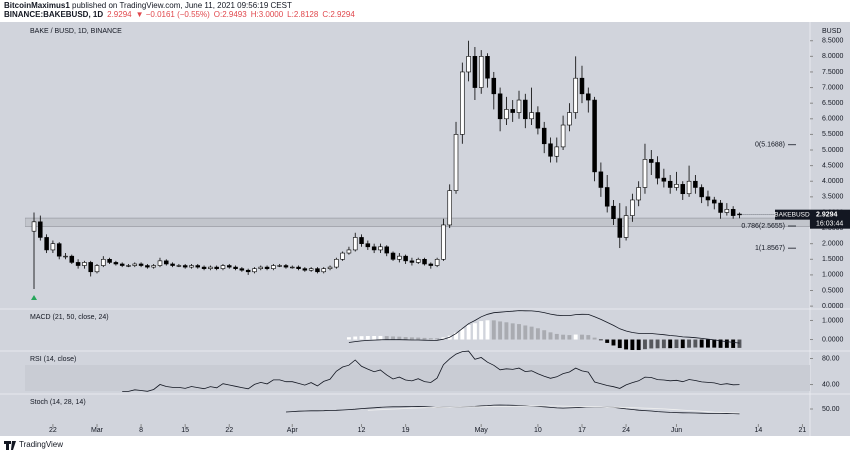 This screenshot has width=850, height=453. What do you see at coordinates (230, 14) in the screenshot?
I see `ohlc-value: O:2.9493` at bounding box center [230, 14].